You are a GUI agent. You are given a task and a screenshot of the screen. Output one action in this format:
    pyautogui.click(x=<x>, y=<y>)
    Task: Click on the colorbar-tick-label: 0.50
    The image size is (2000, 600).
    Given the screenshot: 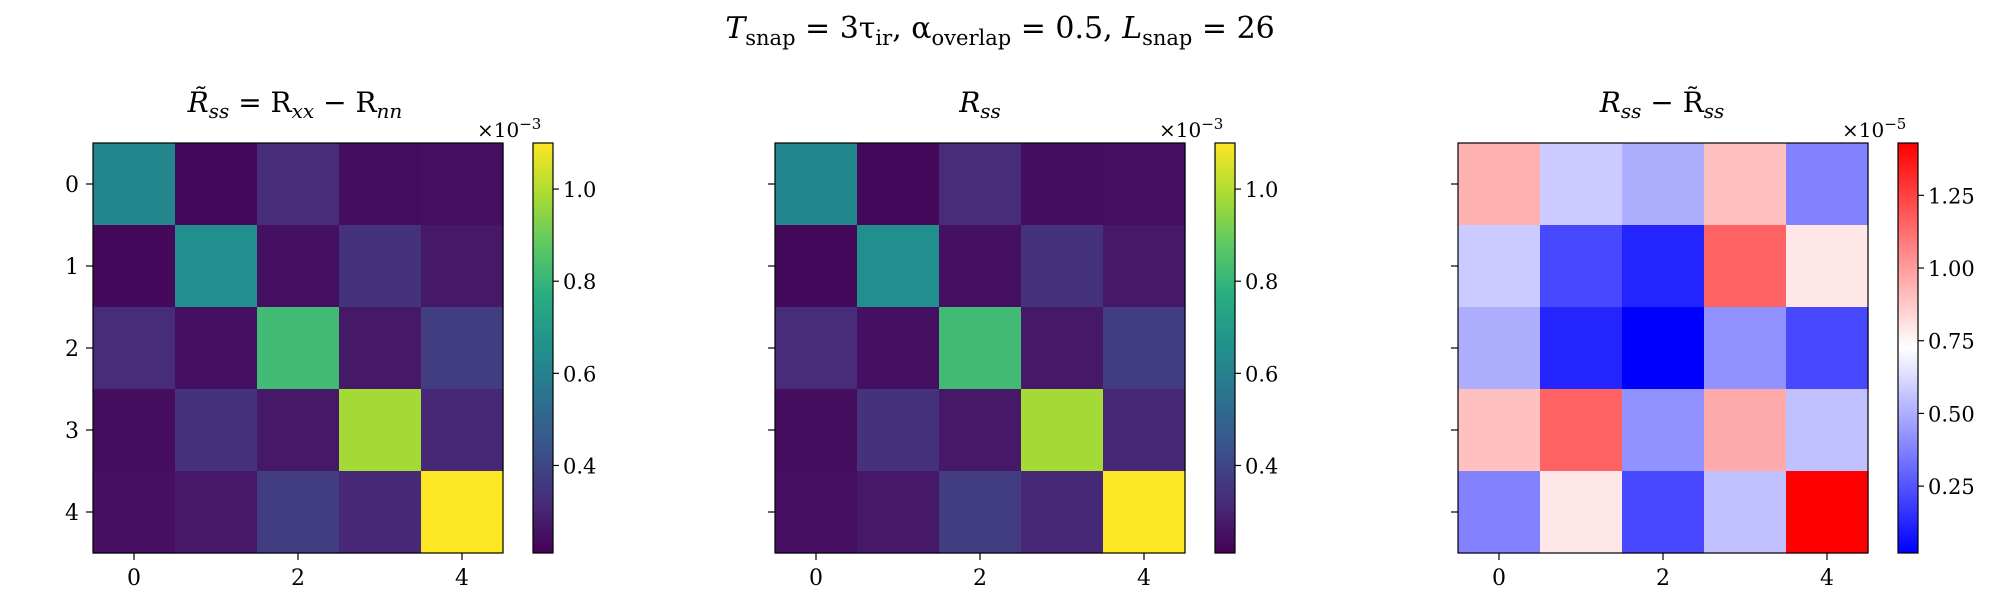 What is the action you would take?
    pyautogui.click(x=1951, y=414)
    